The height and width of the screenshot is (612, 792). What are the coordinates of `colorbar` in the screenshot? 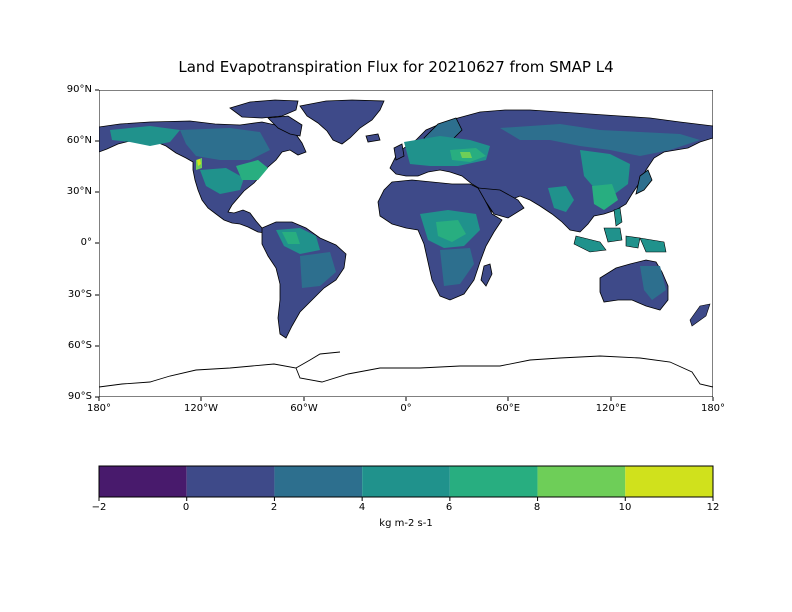 It's located at (406, 481).